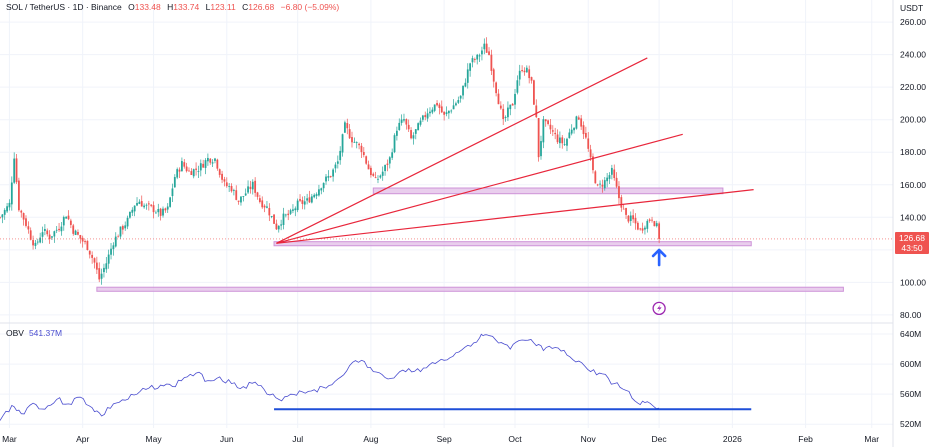 The width and height of the screenshot is (930, 447). Describe the element at coordinates (82, 439) in the screenshot. I see `time-tick-label: Apr` at that location.